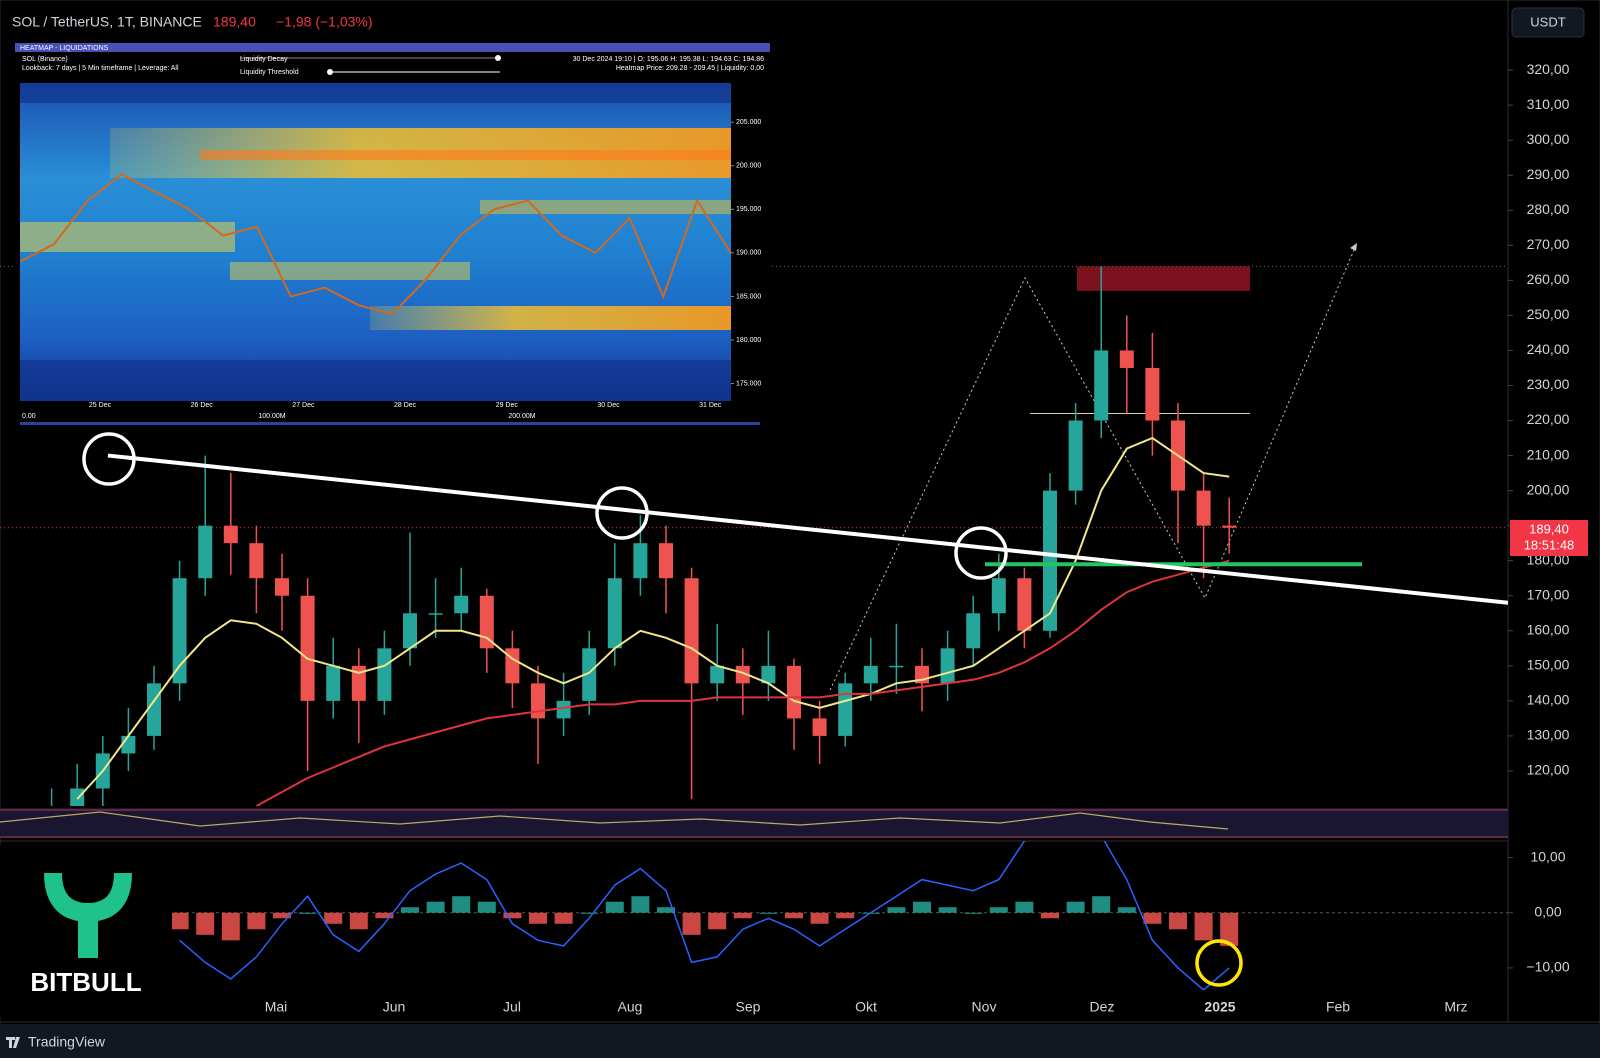 The height and width of the screenshot is (1058, 1600). Describe the element at coordinates (1549, 538) in the screenshot. I see `price-label-box` at that location.